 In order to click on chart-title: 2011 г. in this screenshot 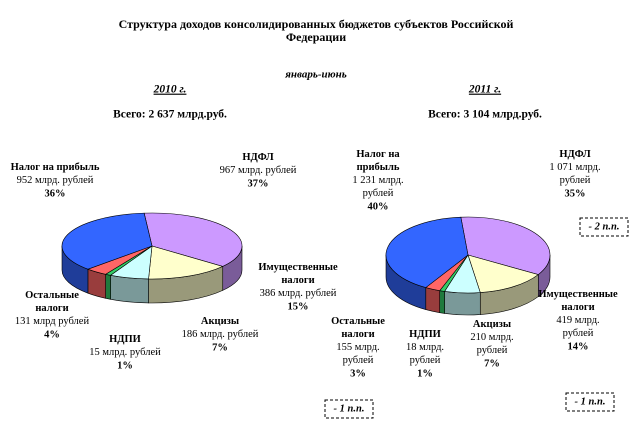, I will do `click(484, 90)`.